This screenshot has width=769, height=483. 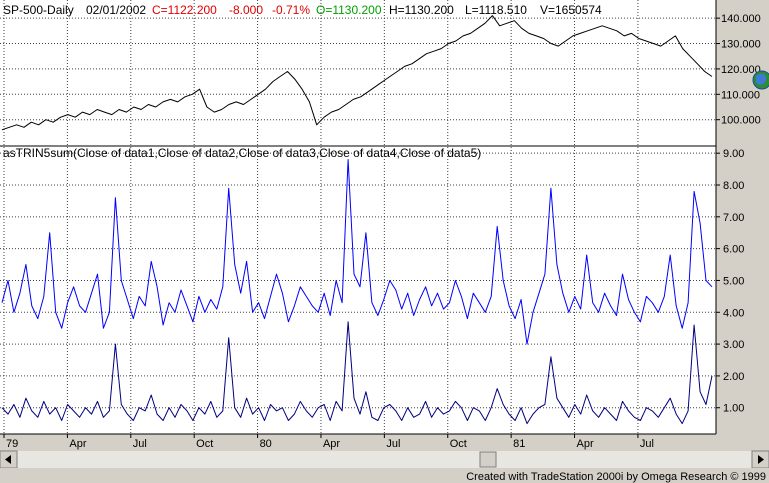 What do you see at coordinates (519, 444) in the screenshot?
I see `x-tick-label: 81` at bounding box center [519, 444].